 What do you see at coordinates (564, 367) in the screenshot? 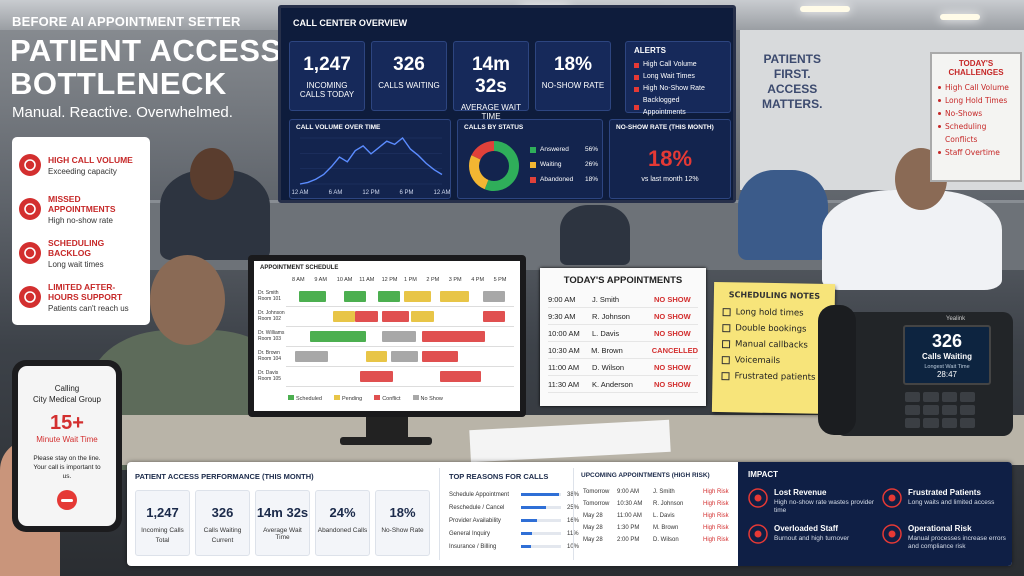
I see `time: 11:00 AM` at bounding box center [564, 367].